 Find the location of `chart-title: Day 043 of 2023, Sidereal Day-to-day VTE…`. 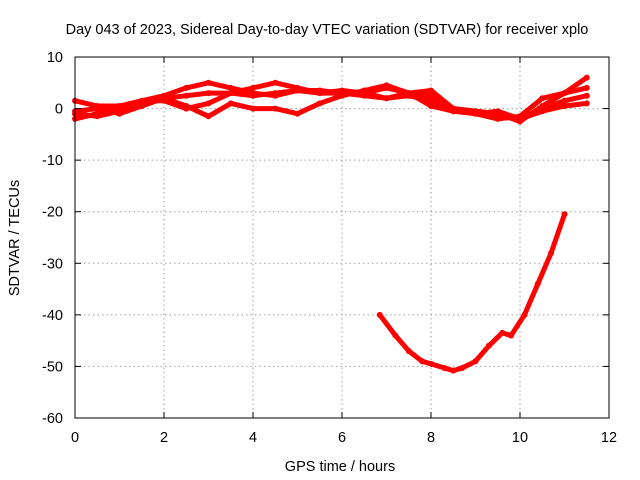

chart-title: Day 043 of 2023, Sidereal Day-to-day VTE… is located at coordinates (327, 30).